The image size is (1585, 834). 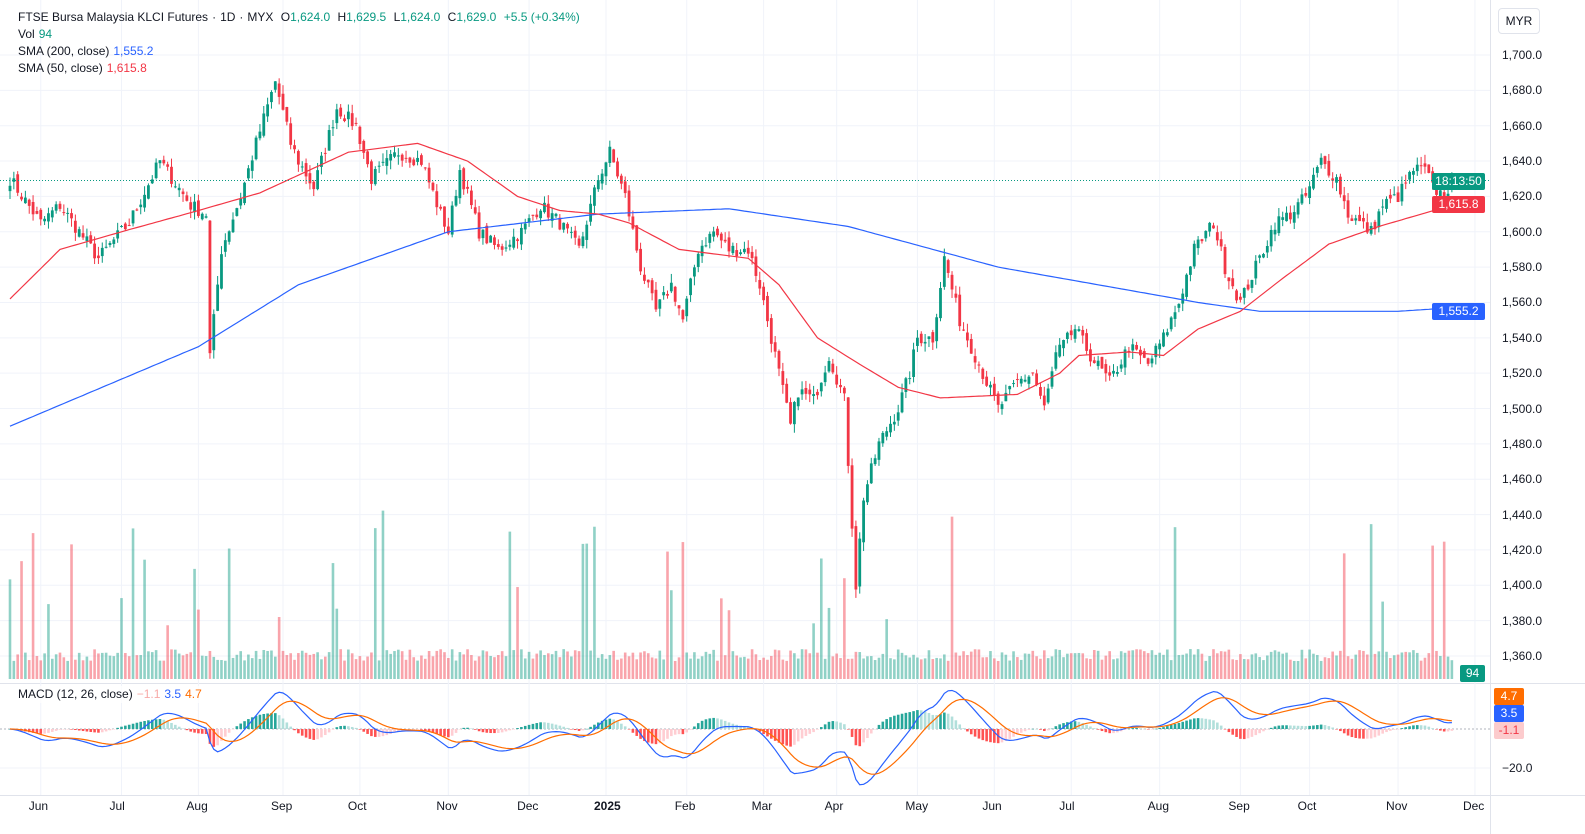 I want to click on sma200-legend: SMA (200, close) 1,555.2, so click(x=87, y=51).